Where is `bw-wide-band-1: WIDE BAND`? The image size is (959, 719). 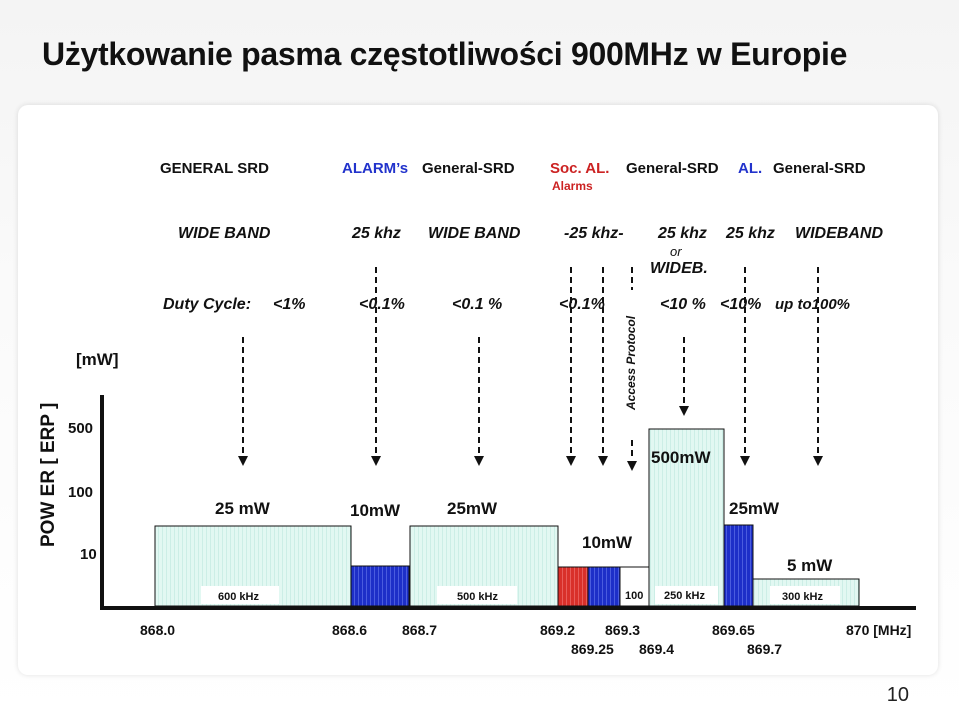
bw-wide-band-1: WIDE BAND is located at coordinates (224, 233).